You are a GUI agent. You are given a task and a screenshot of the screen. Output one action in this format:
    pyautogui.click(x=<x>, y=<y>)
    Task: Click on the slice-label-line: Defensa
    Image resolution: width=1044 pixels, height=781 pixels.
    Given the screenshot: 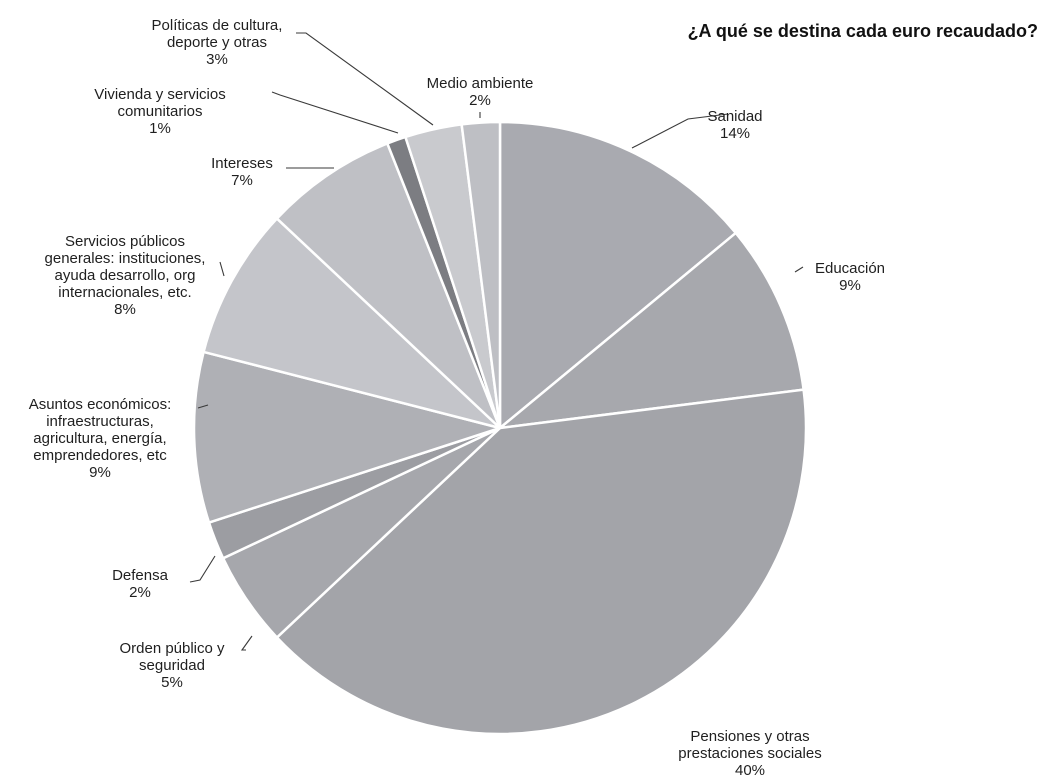 What is the action you would take?
    pyautogui.click(x=140, y=575)
    